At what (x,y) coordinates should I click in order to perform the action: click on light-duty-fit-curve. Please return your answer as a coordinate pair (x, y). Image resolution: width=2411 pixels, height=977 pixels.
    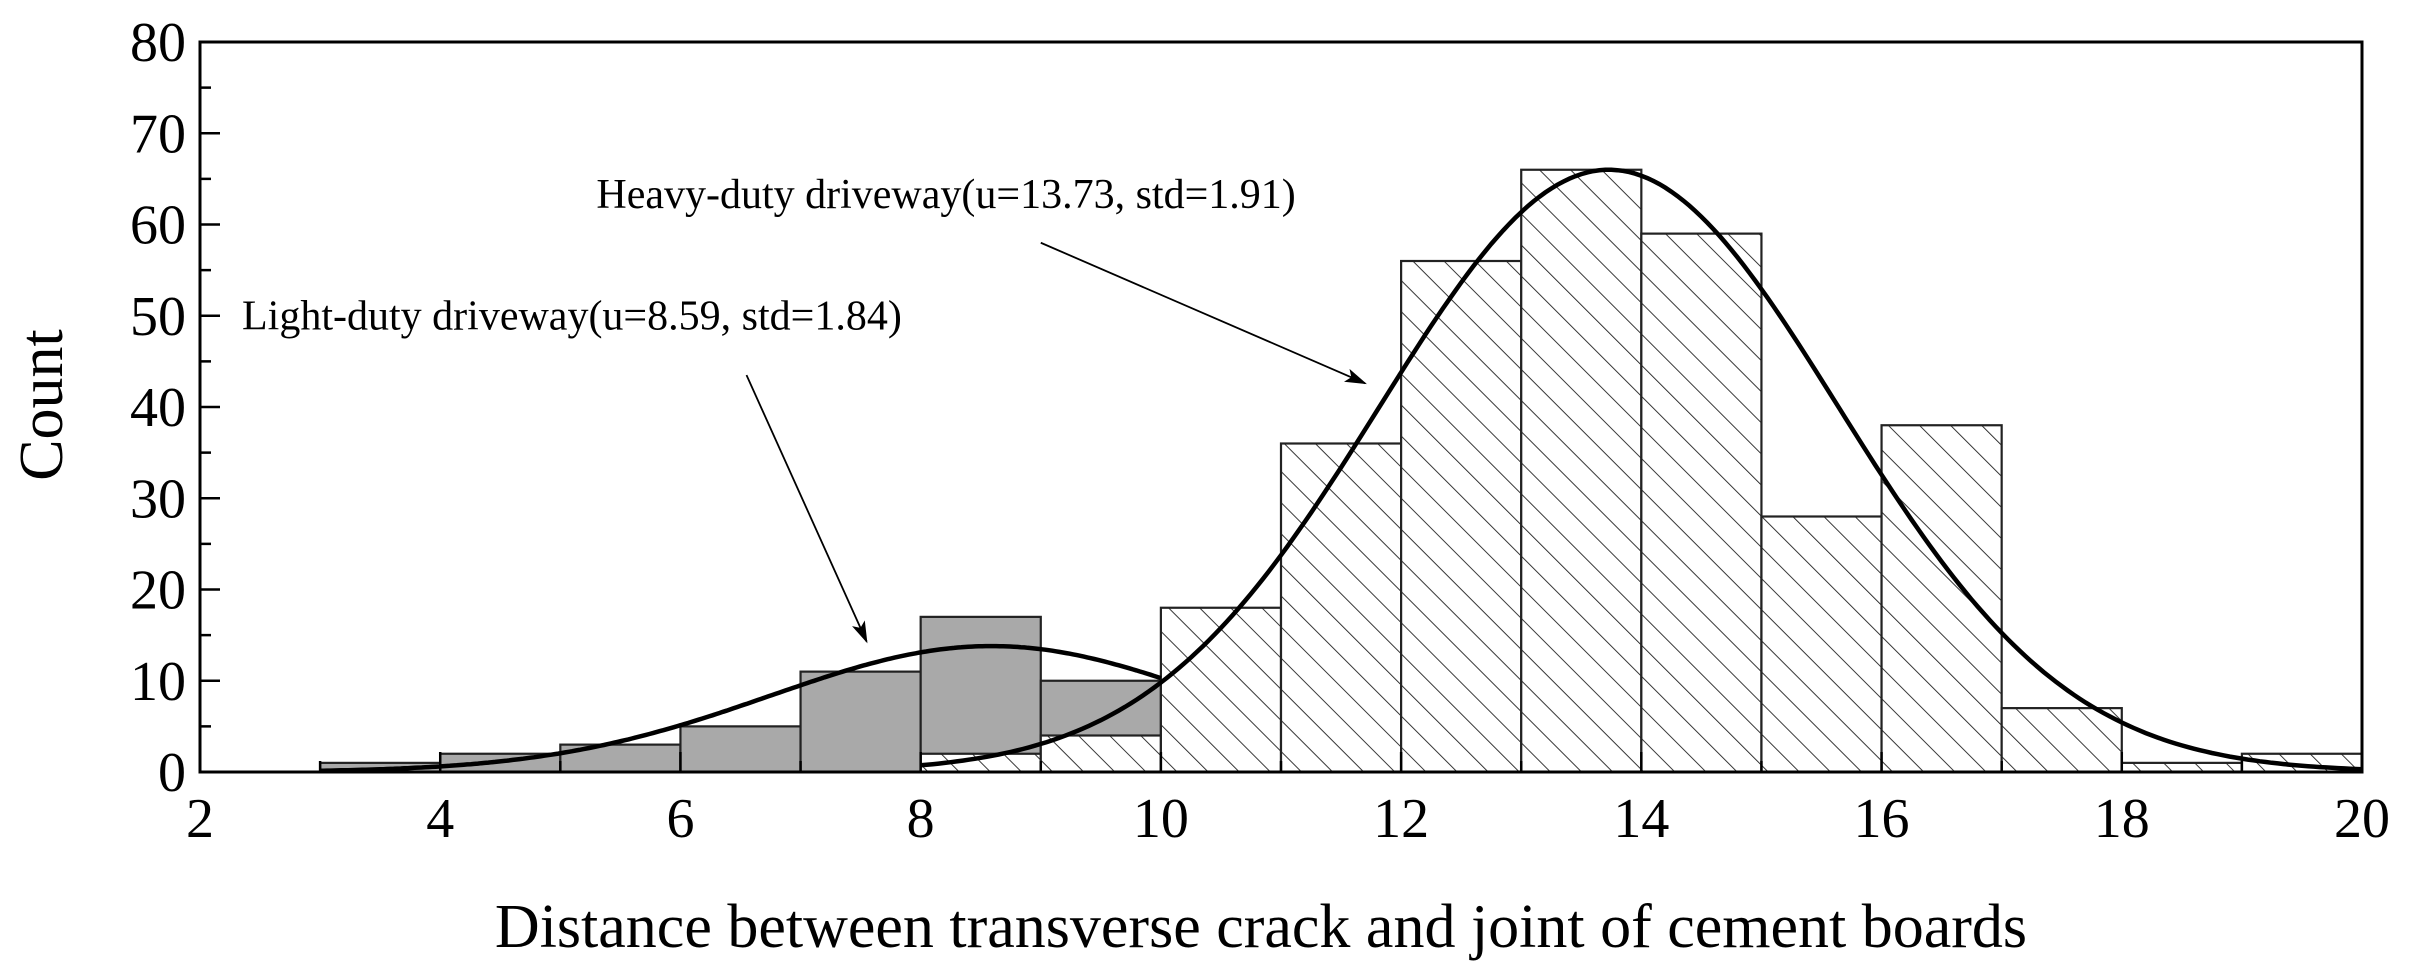
    Looking at the image, I should click on (741, 708).